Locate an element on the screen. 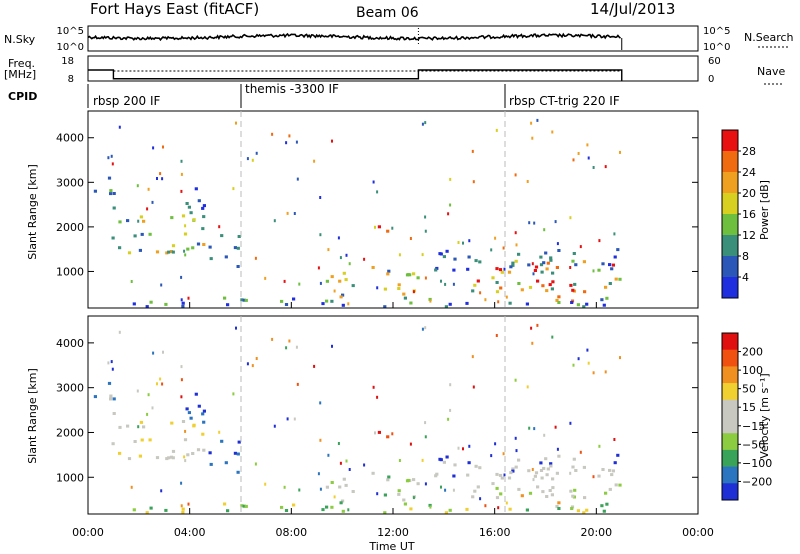 The height and width of the screenshot is (554, 800). xtick-label: 04:00 is located at coordinates (190, 532).